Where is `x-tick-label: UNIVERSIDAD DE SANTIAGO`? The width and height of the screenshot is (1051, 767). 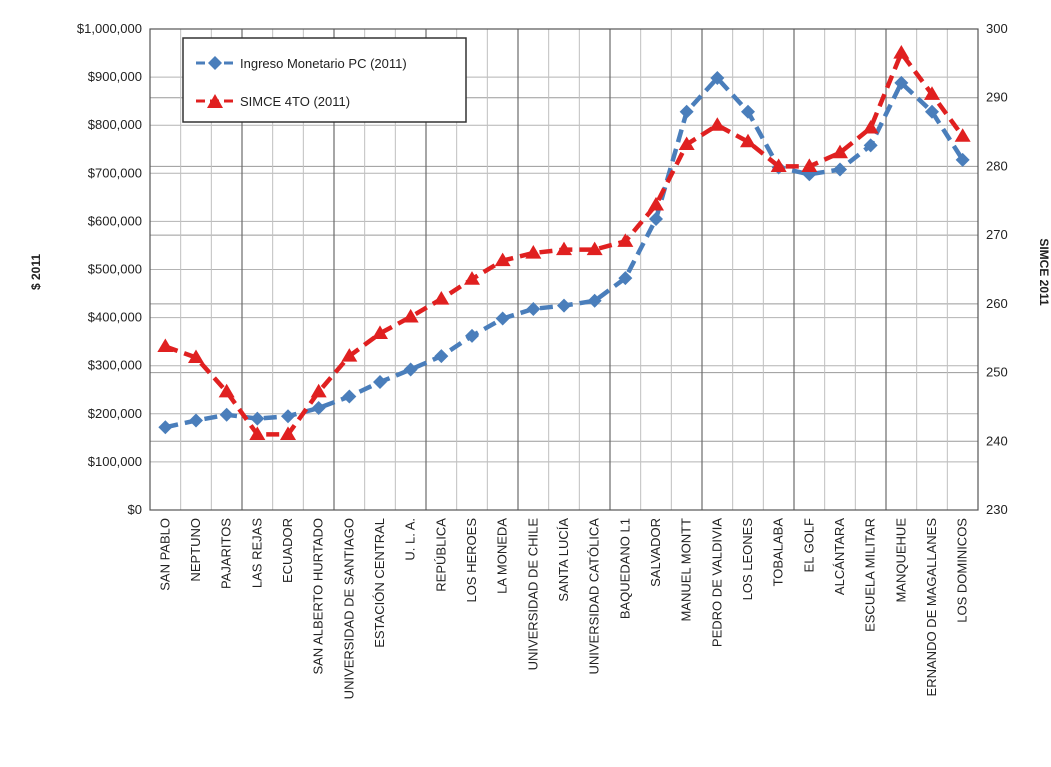
x-tick-label: UNIVERSIDAD DE SANTIAGO is located at coordinates (348, 608).